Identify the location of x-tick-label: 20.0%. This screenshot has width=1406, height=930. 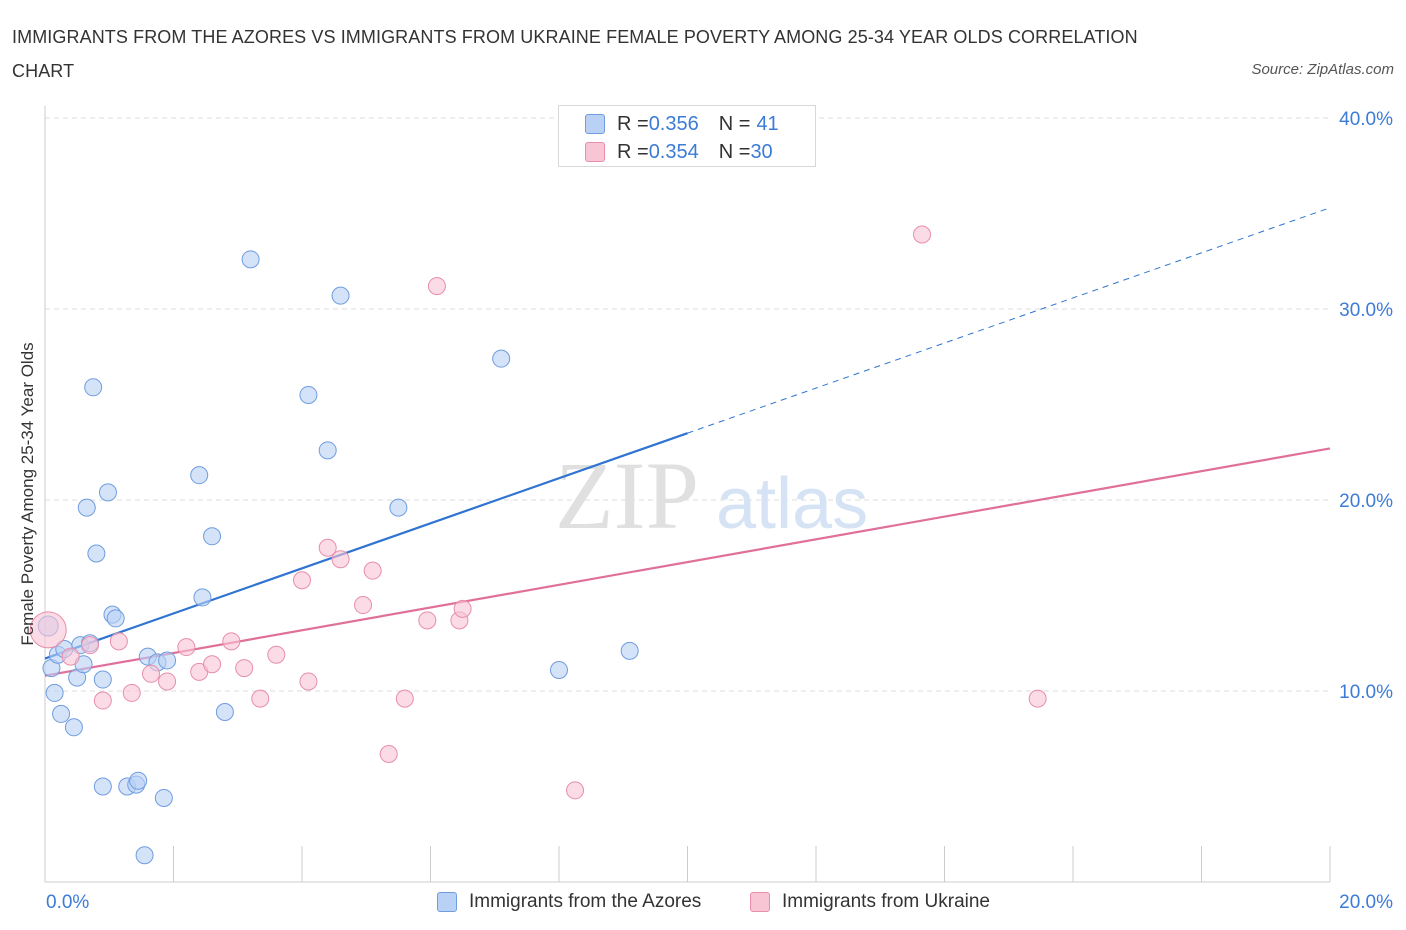
(1366, 902).